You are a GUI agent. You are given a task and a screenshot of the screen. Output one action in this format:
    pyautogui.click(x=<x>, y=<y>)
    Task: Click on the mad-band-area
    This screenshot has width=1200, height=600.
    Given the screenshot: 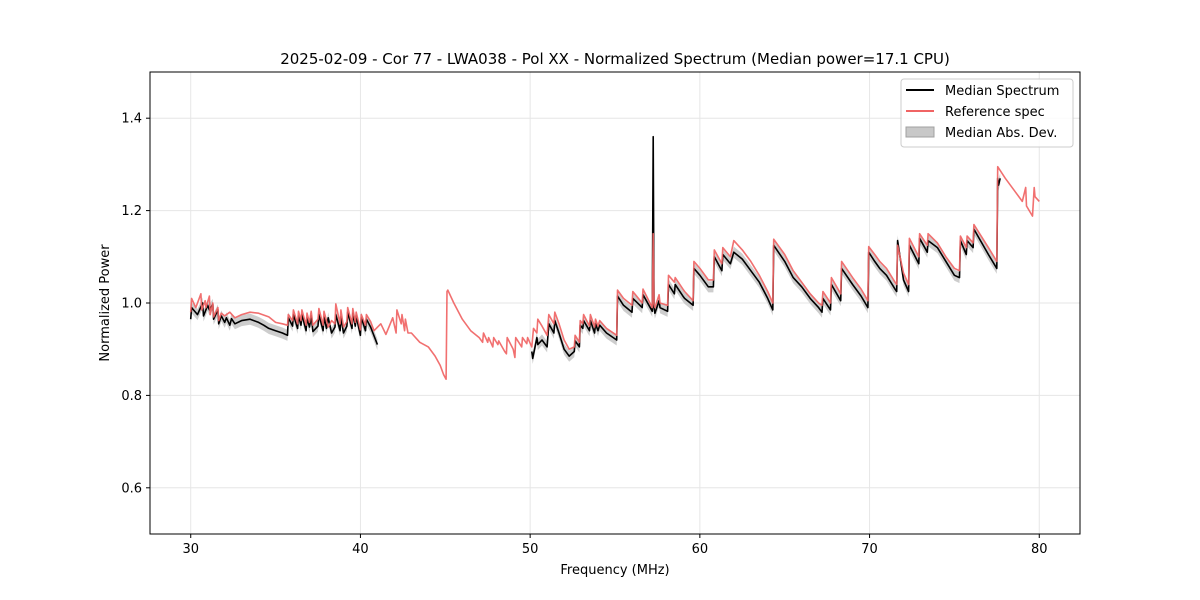 What is the action you would take?
    pyautogui.click(x=284, y=324)
    